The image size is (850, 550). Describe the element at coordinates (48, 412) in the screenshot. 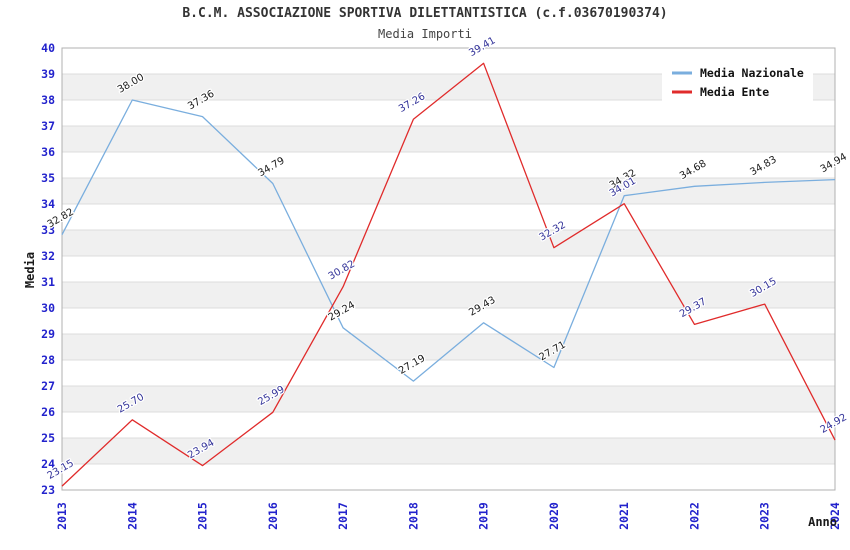

I see `y-tick-label: 26` at that location.